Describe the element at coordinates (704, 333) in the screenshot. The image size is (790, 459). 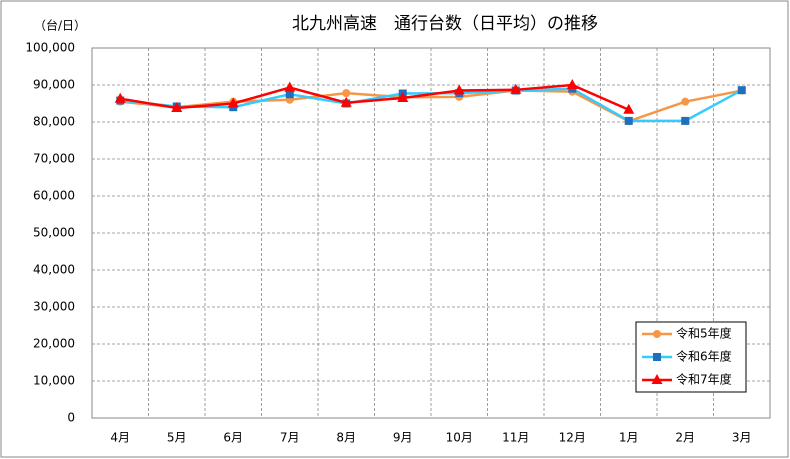
I see `legend-label: 令和5年度` at that location.